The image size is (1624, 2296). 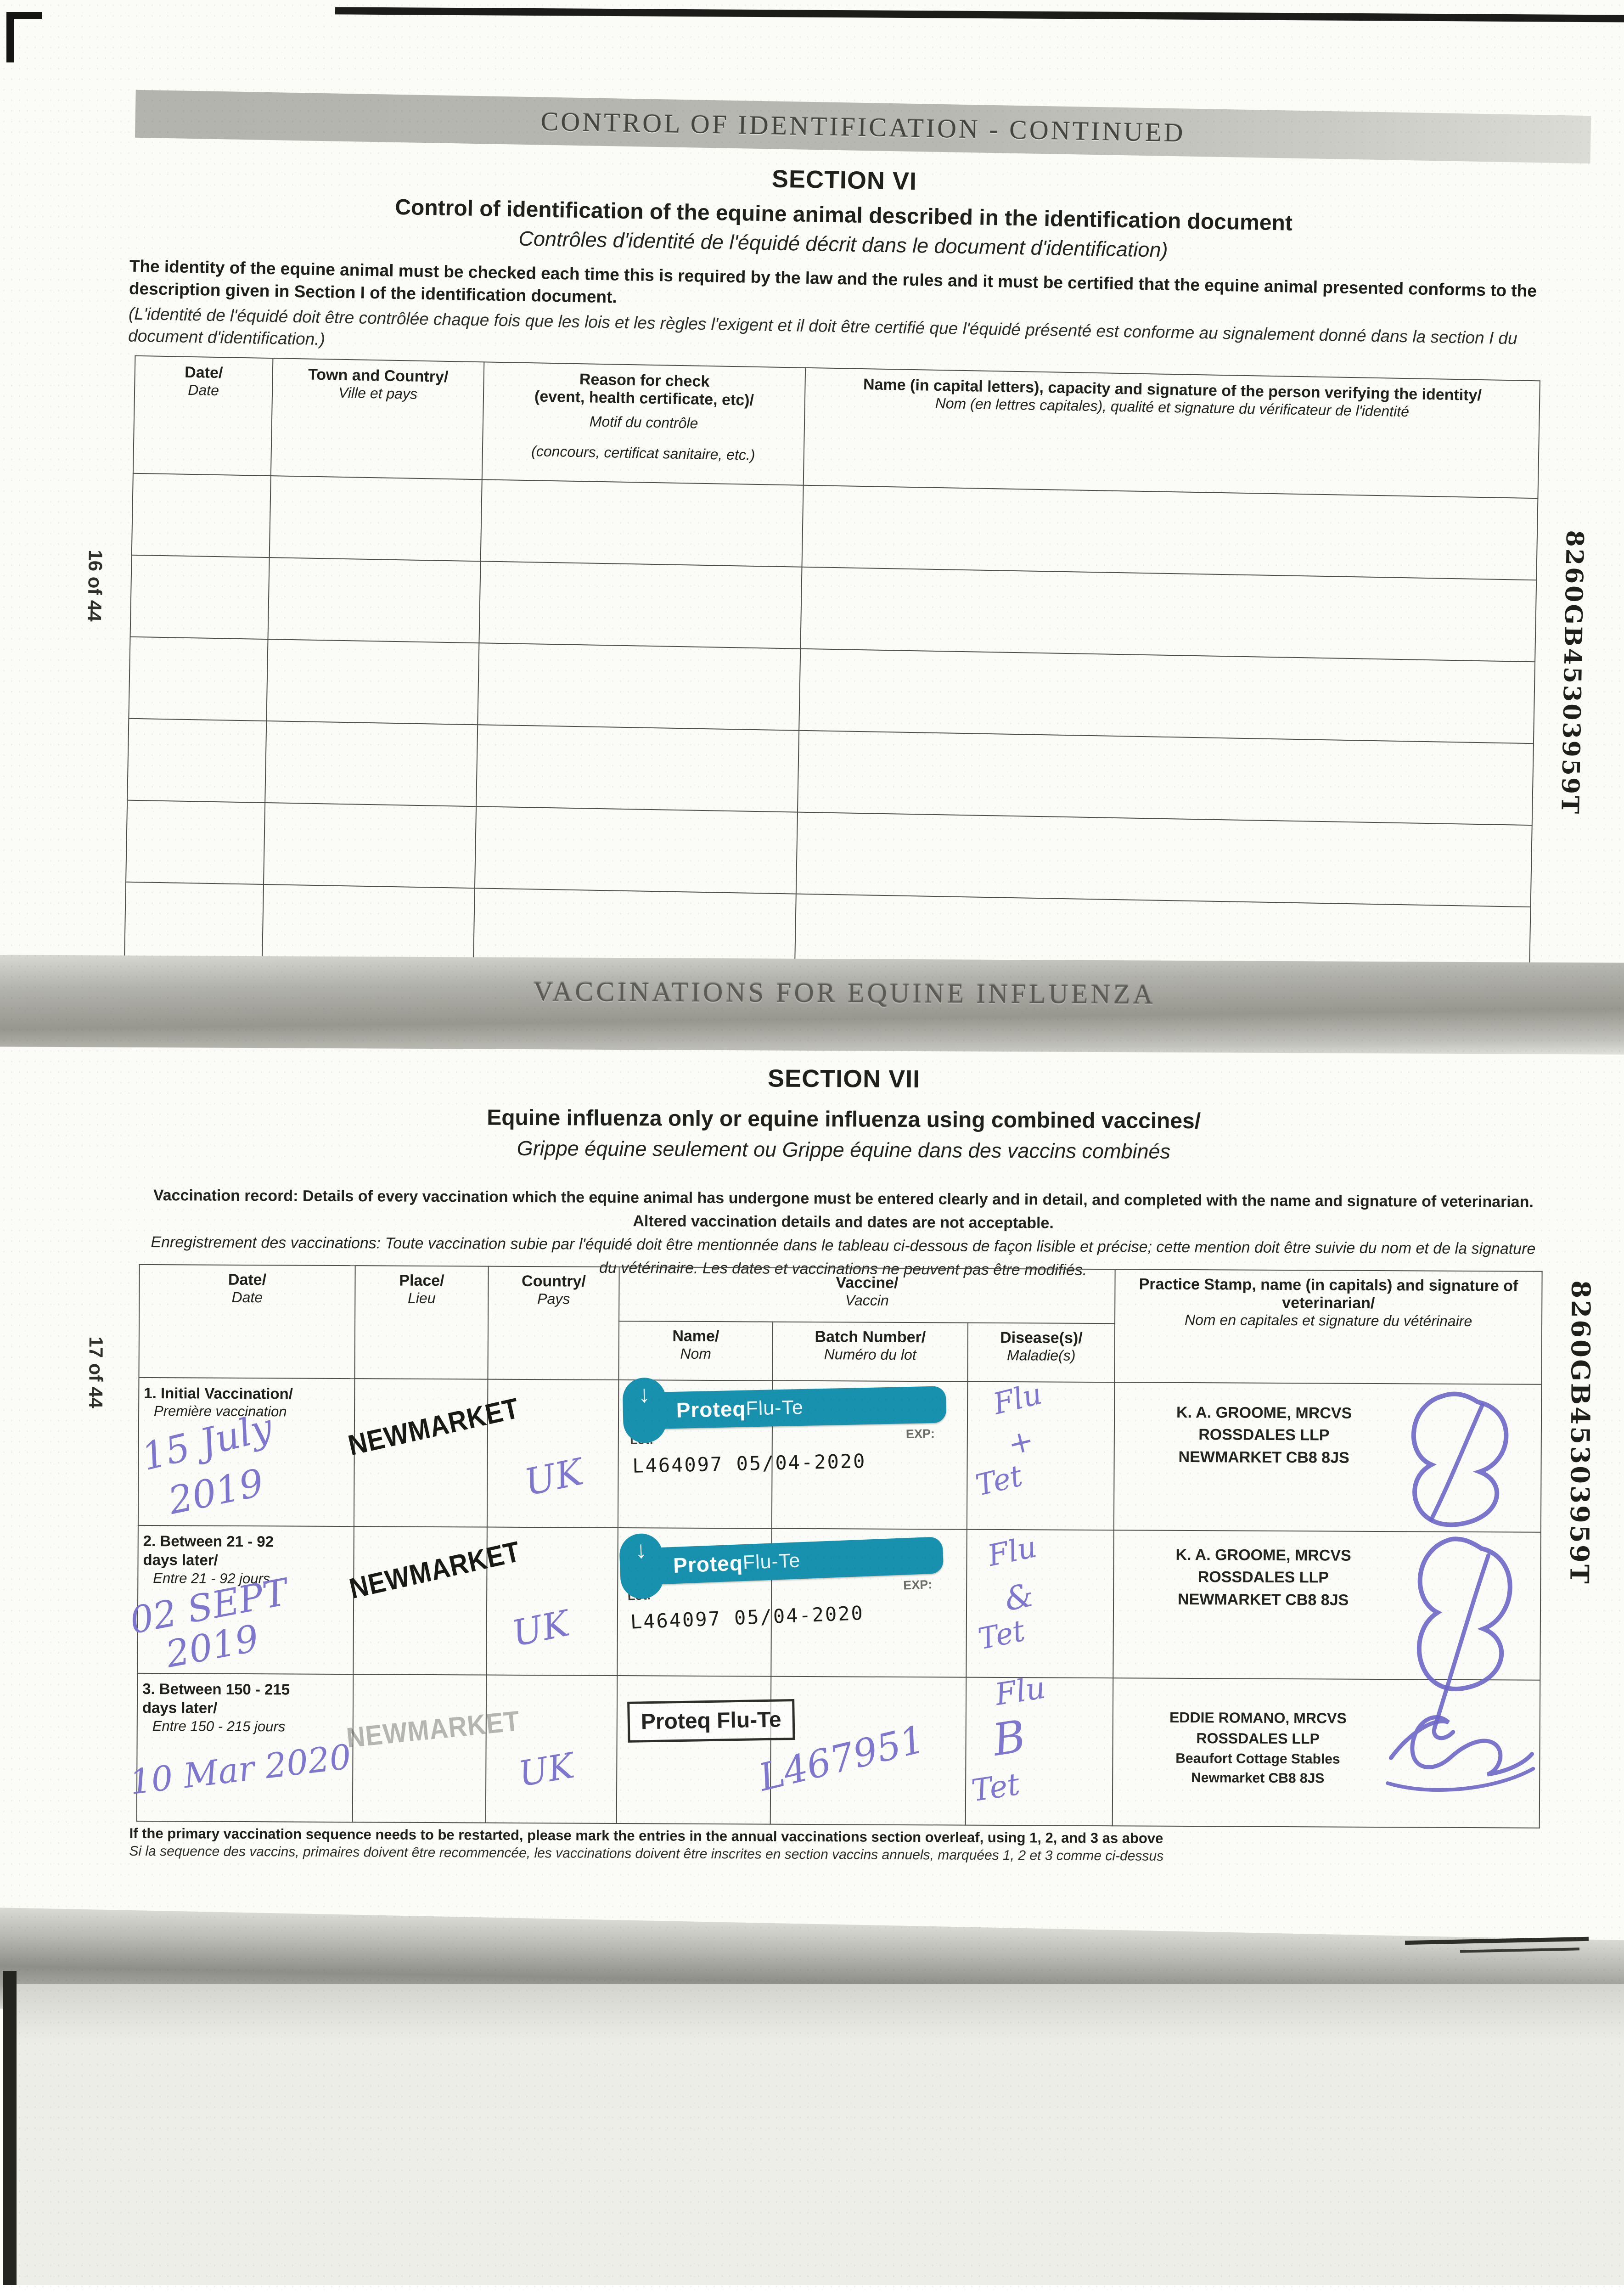 What do you see at coordinates (1009, 1738) in the screenshot?
I see `handwritten-disease: B` at bounding box center [1009, 1738].